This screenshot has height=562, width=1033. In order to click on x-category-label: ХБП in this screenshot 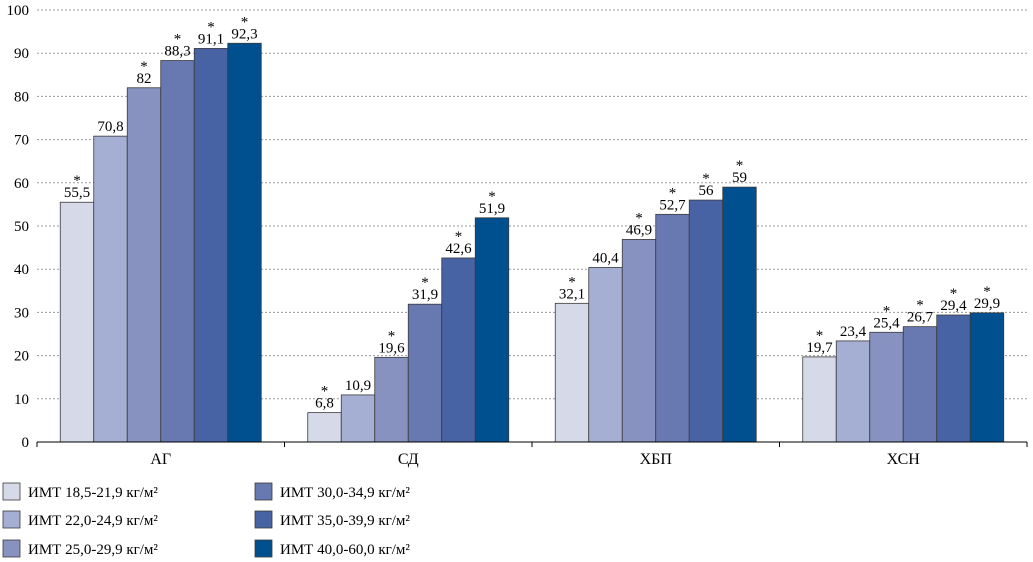, I will do `click(656, 459)`.